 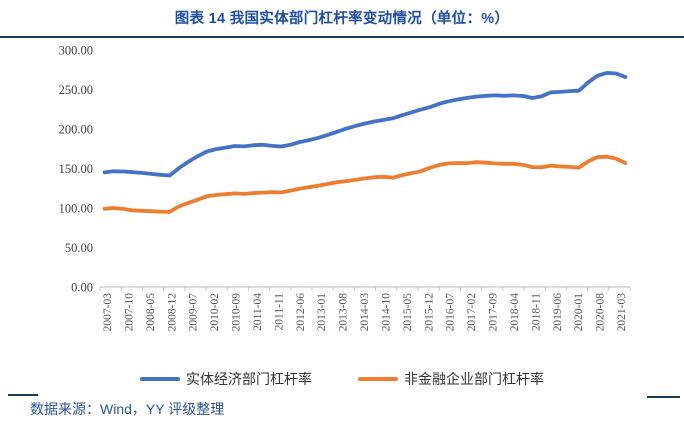 I want to click on legend-item-real-economy: 实体经济部门杠杆率, so click(x=226, y=379).